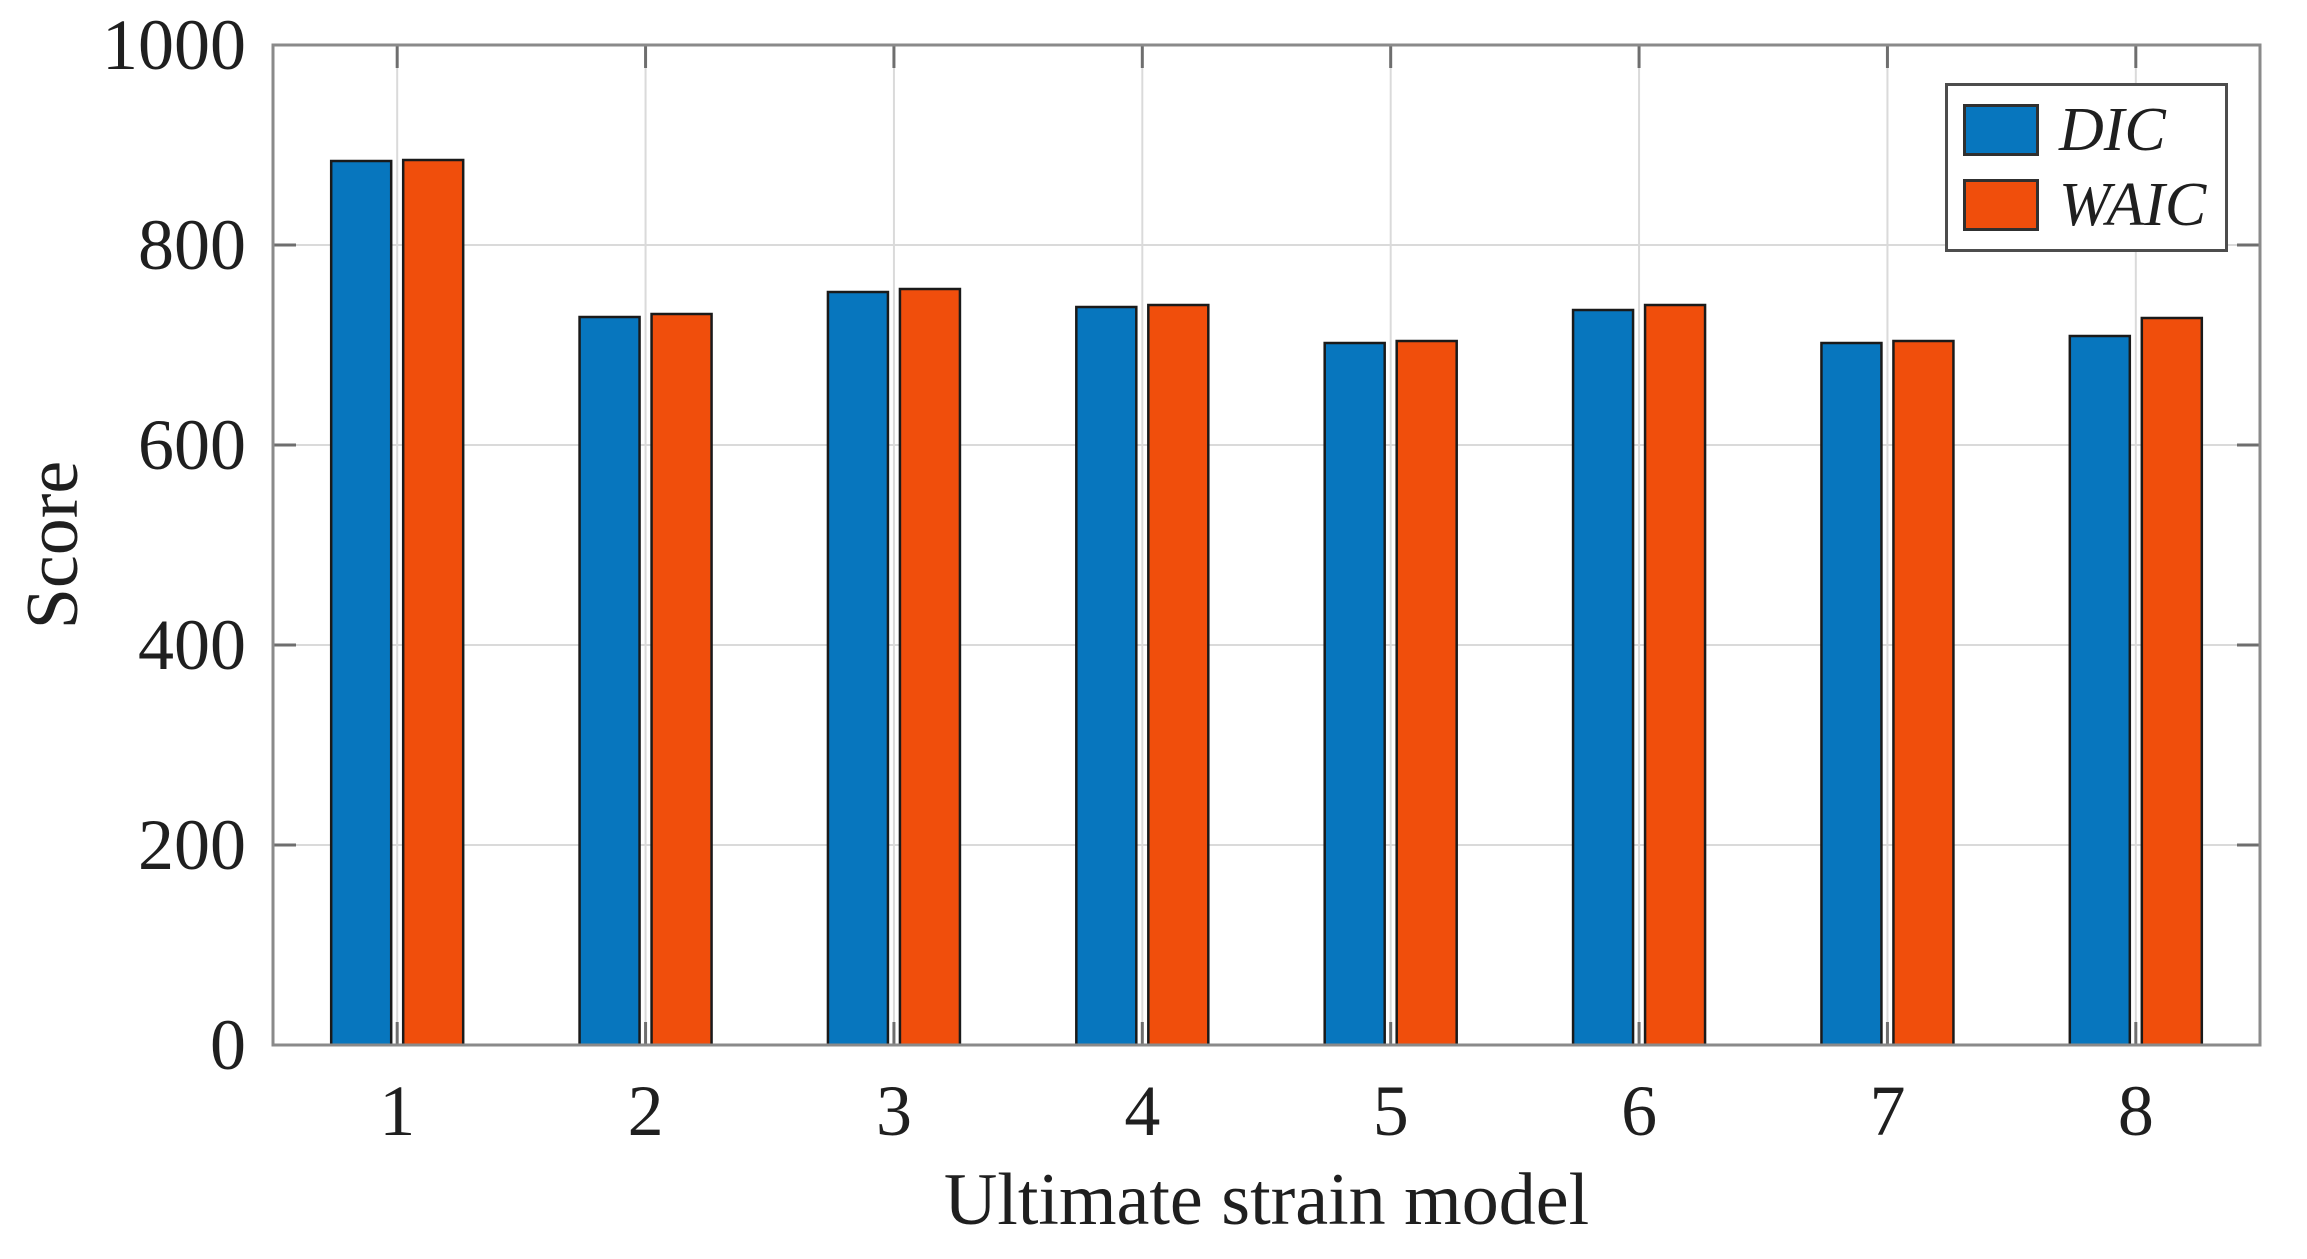  I want to click on xtick-label-6: 6, so click(1639, 1111).